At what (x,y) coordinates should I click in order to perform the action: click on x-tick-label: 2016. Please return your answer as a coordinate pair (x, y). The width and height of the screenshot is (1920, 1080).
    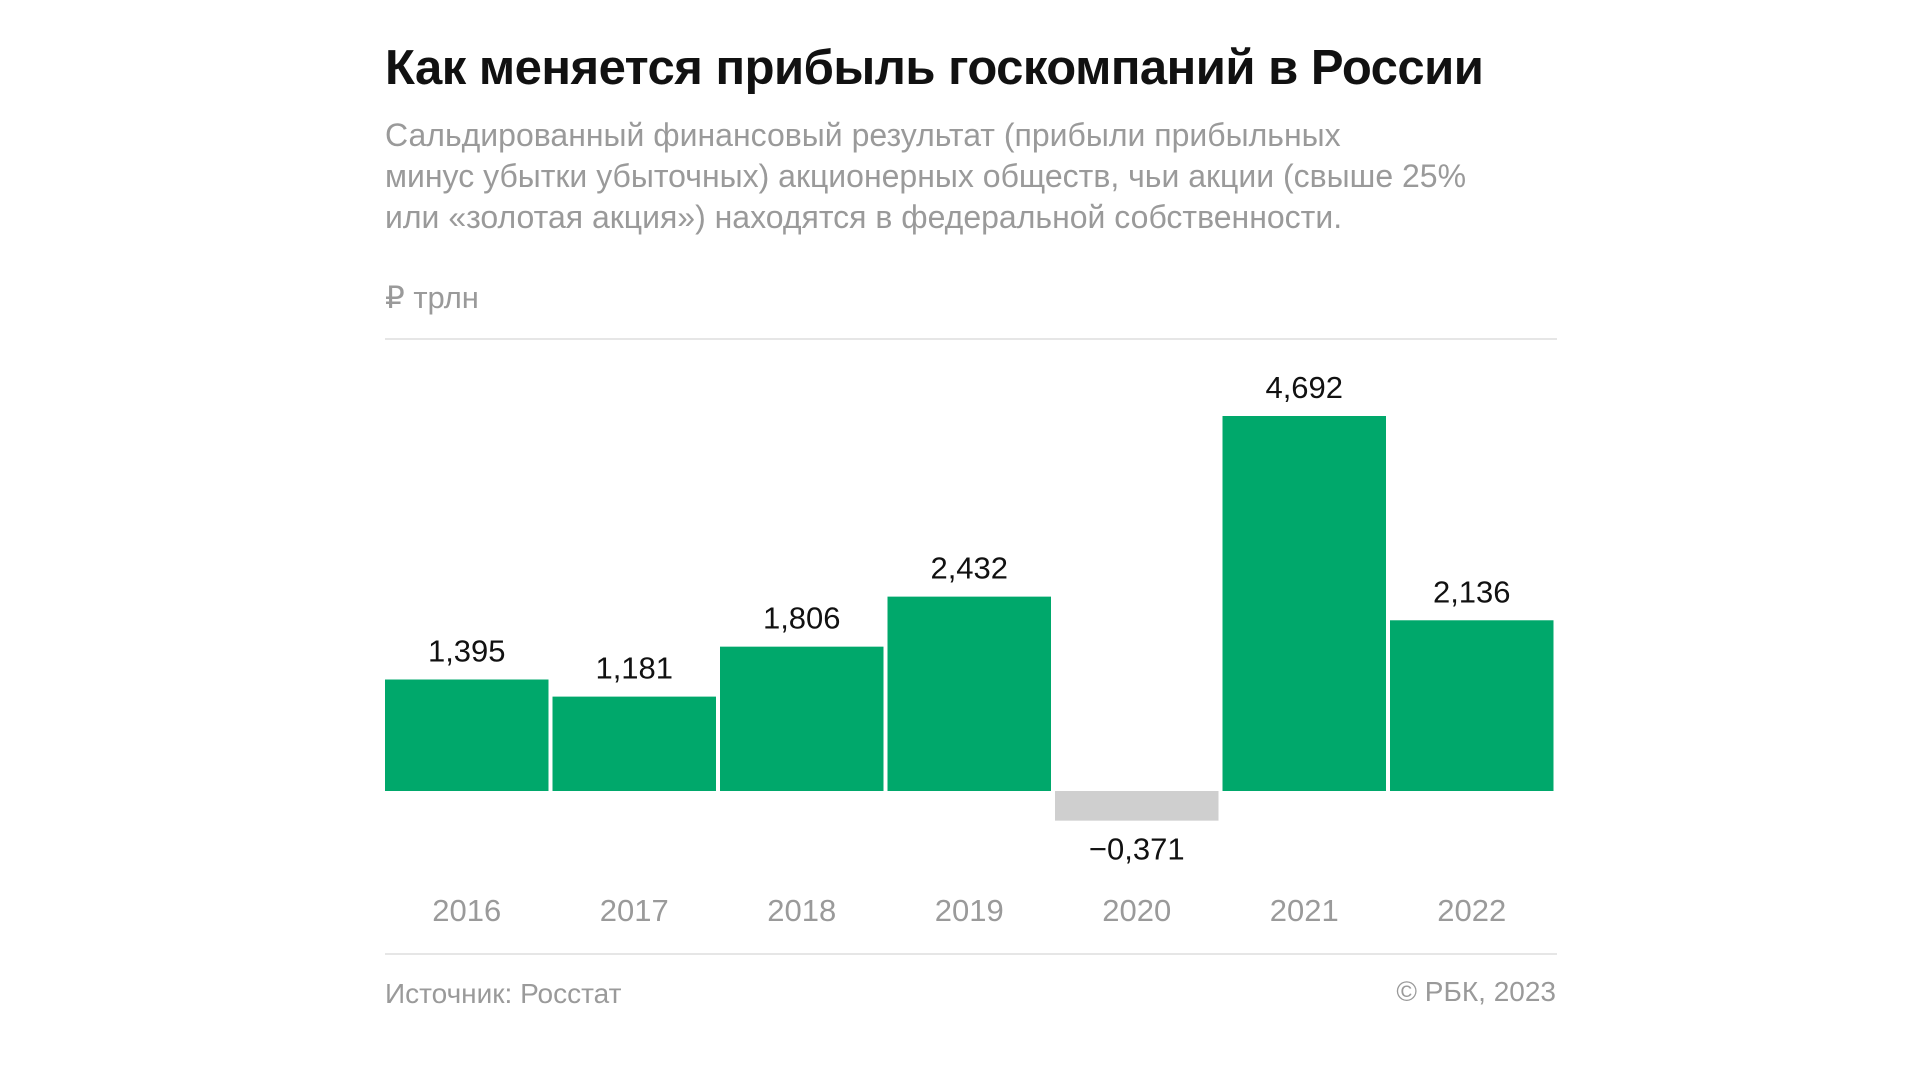
    Looking at the image, I should click on (466, 910).